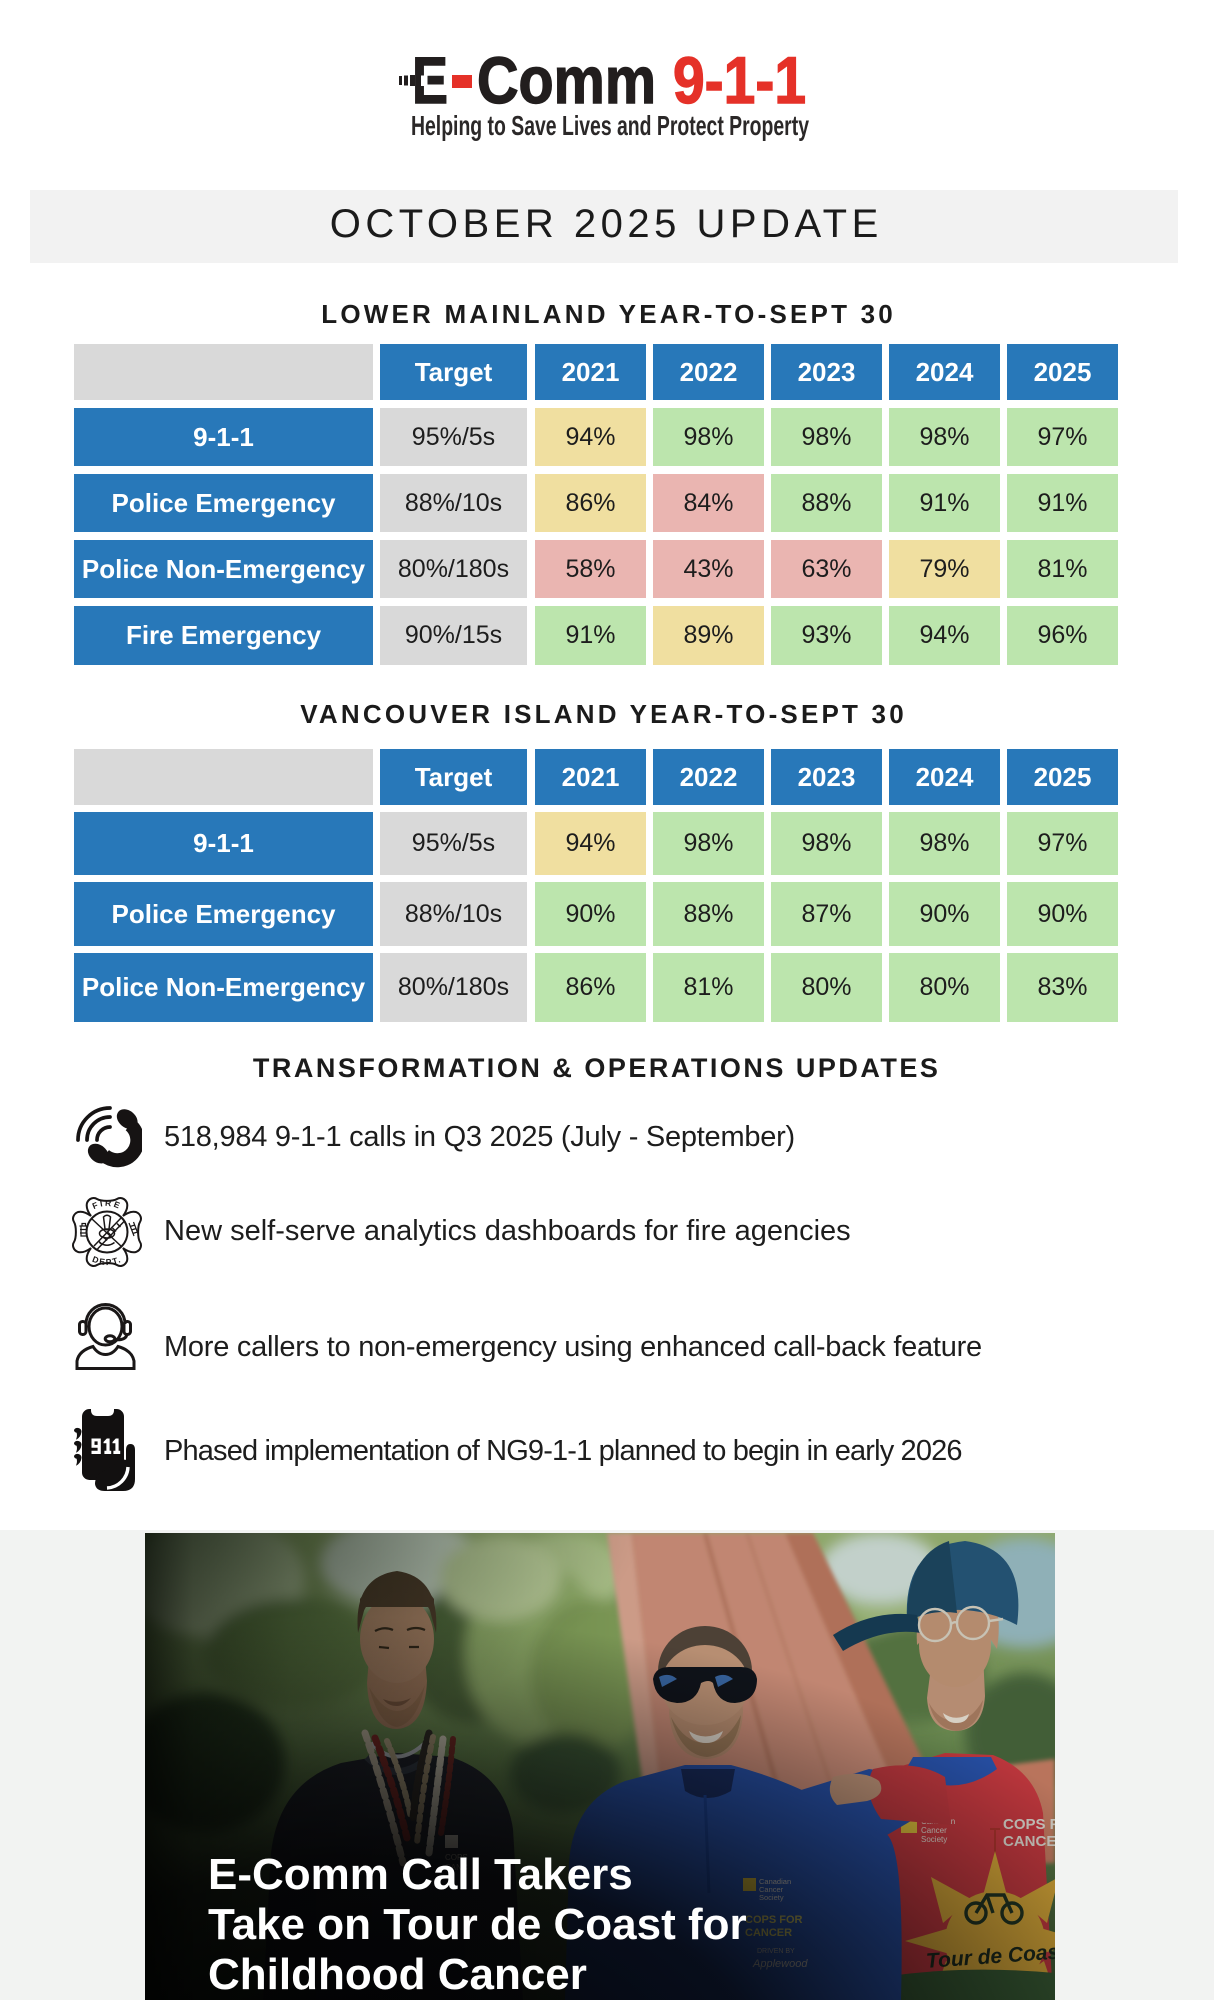 The height and width of the screenshot is (2000, 1214). I want to click on svg-text: DEPT., so click(107, 1260).